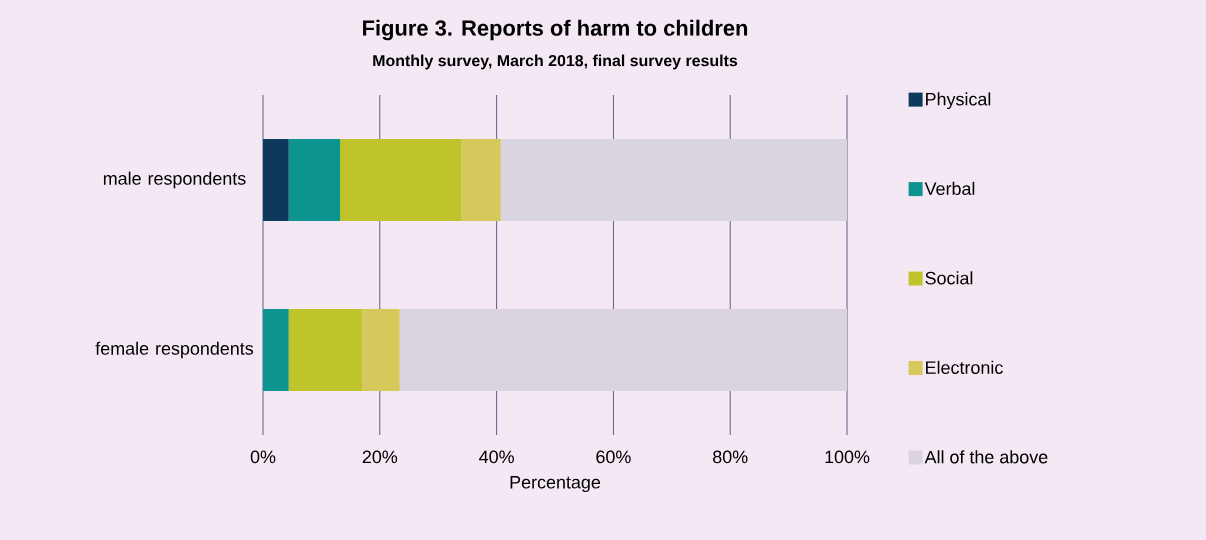 The image size is (1206, 540). Describe the element at coordinates (964, 367) in the screenshot. I see `legend-label: Electronic` at that location.